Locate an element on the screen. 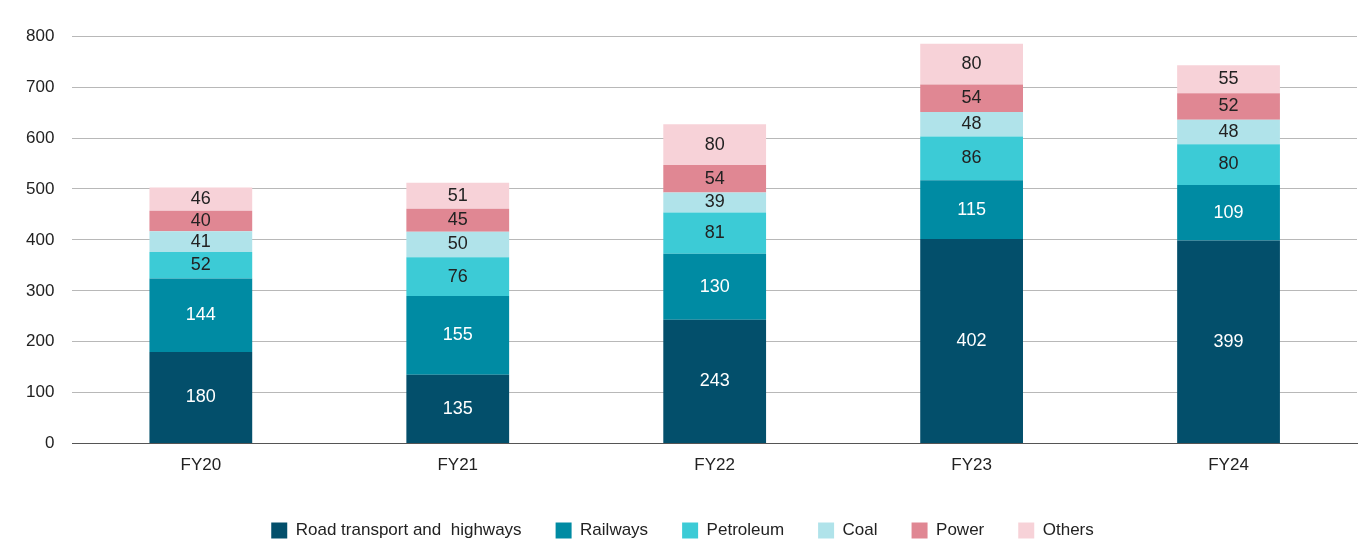  data-label: 45 is located at coordinates (457, 219).